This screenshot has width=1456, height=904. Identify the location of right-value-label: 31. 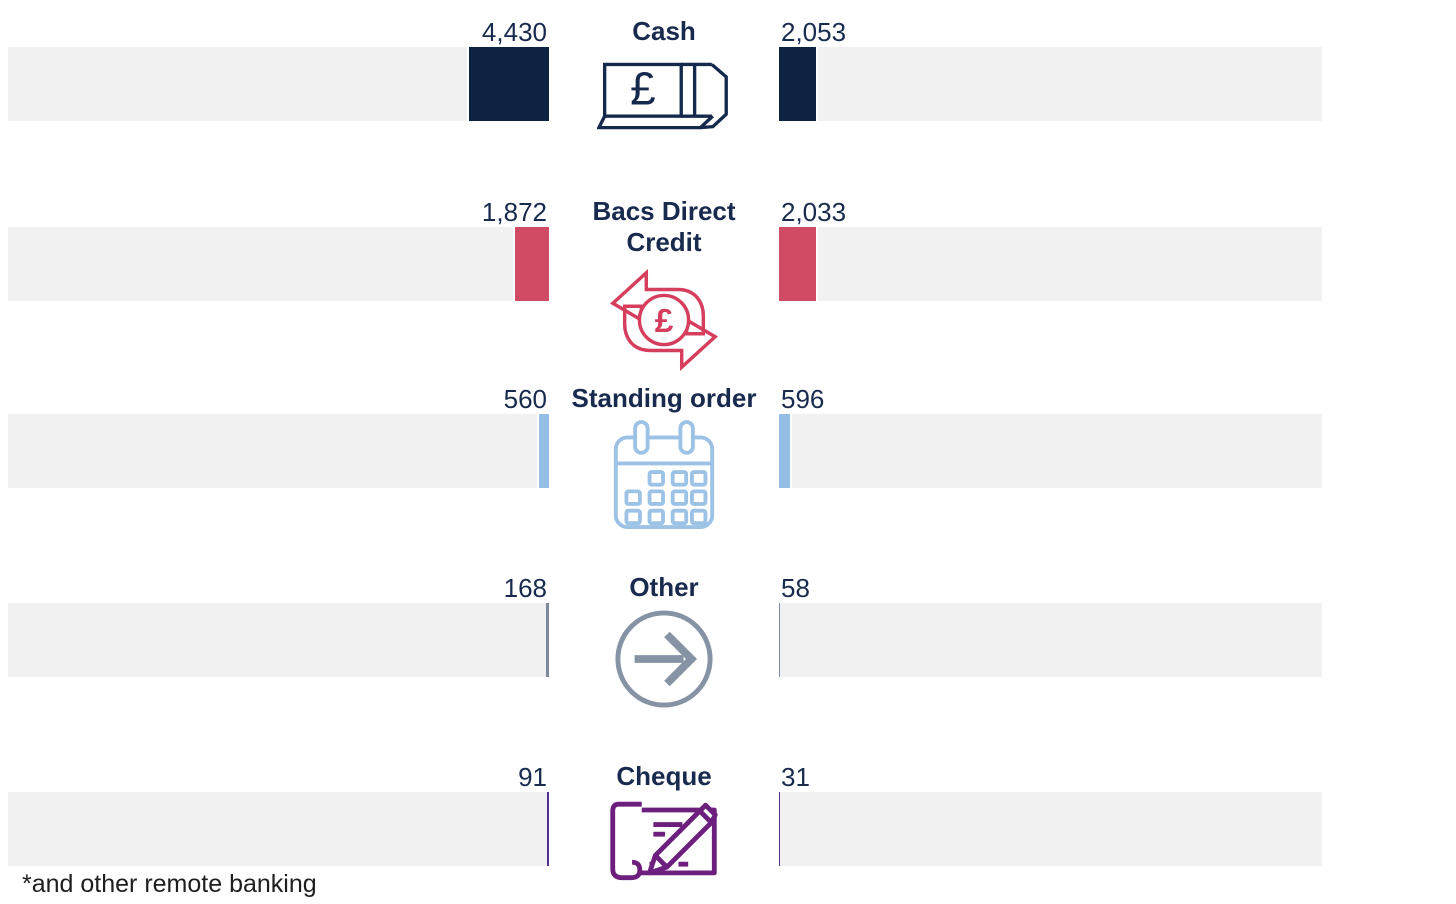
(795, 777).